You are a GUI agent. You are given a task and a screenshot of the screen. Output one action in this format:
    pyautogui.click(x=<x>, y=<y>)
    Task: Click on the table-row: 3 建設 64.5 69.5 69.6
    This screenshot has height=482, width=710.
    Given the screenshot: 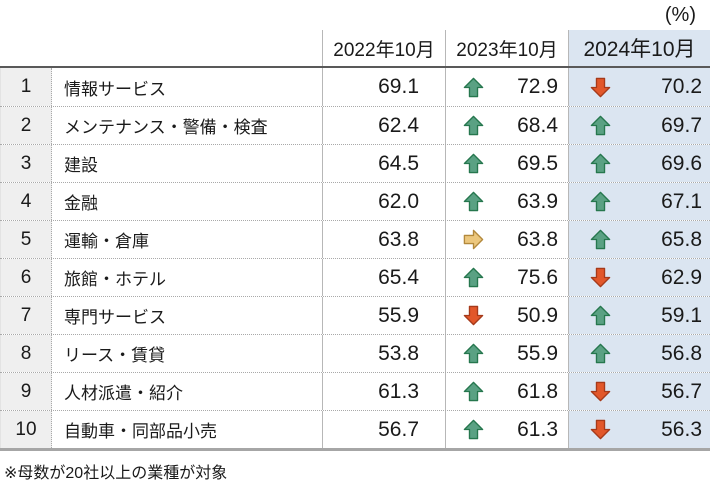 What is the action you would take?
    pyautogui.click(x=355, y=163)
    